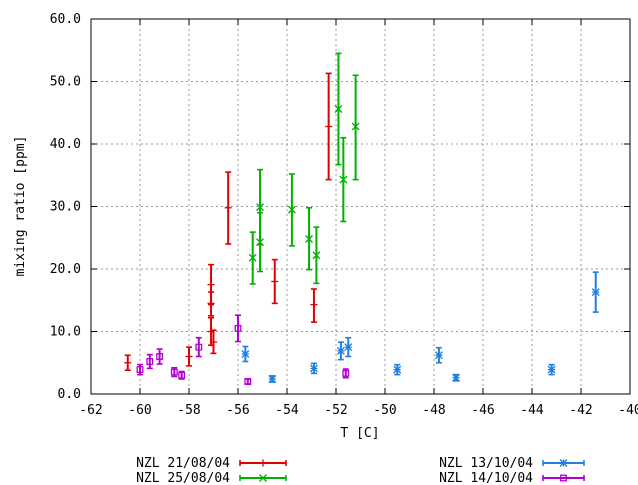 The image size is (638, 485). What do you see at coordinates (580, 410) in the screenshot?
I see `x-tick-label: -42` at bounding box center [580, 410].